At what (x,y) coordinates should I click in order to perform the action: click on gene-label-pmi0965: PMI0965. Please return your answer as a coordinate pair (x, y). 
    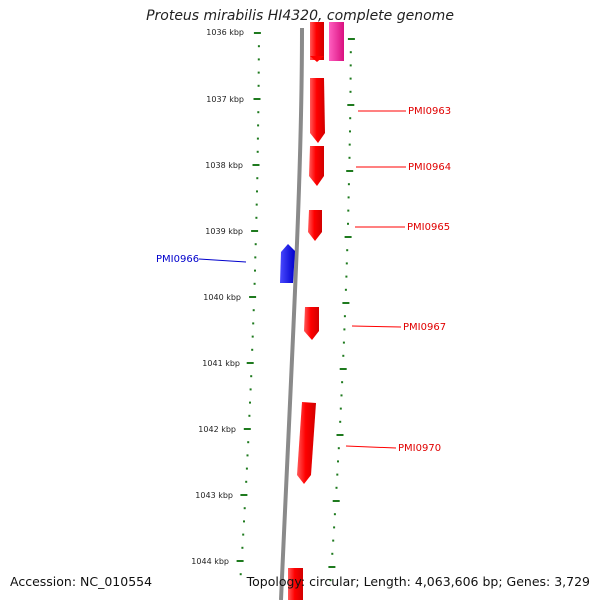
    Looking at the image, I should click on (428, 227).